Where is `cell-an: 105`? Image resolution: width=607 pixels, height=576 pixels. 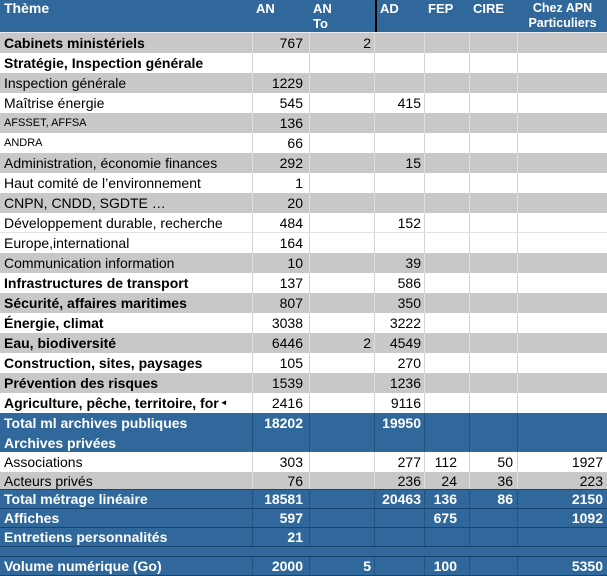 cell-an: 105 is located at coordinates (281, 363).